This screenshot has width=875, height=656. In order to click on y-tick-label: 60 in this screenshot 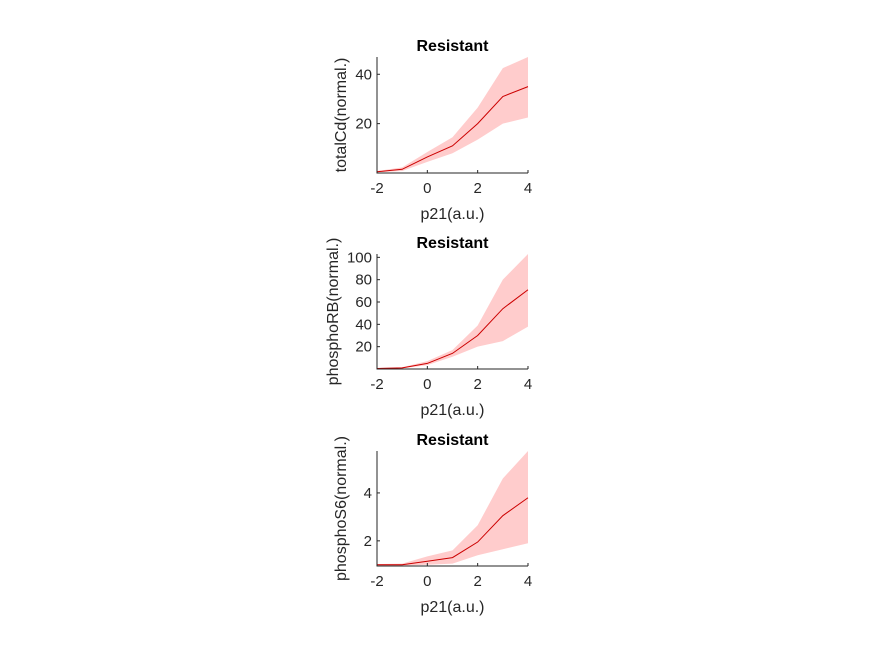, I will do `click(363, 302)`.